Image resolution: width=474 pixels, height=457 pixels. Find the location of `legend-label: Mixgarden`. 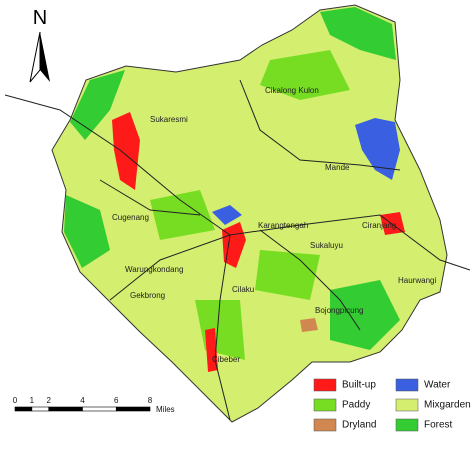

legend-label: Mixgarden is located at coordinates (447, 405).